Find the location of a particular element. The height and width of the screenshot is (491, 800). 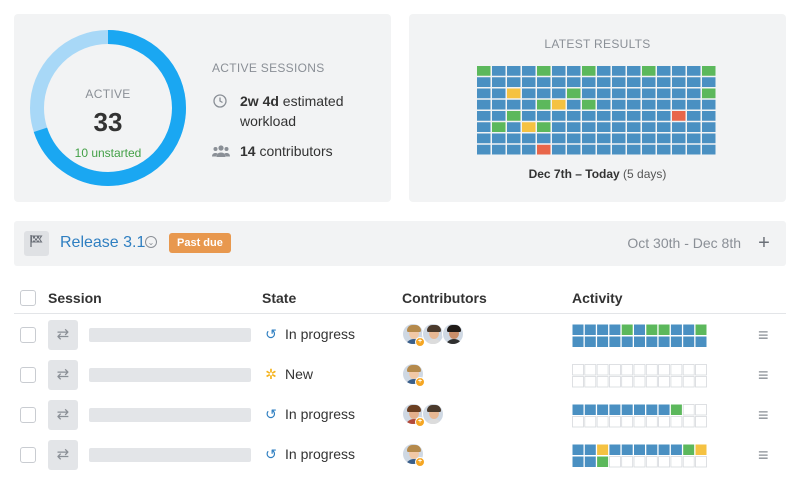

flag-icon is located at coordinates (36, 243).